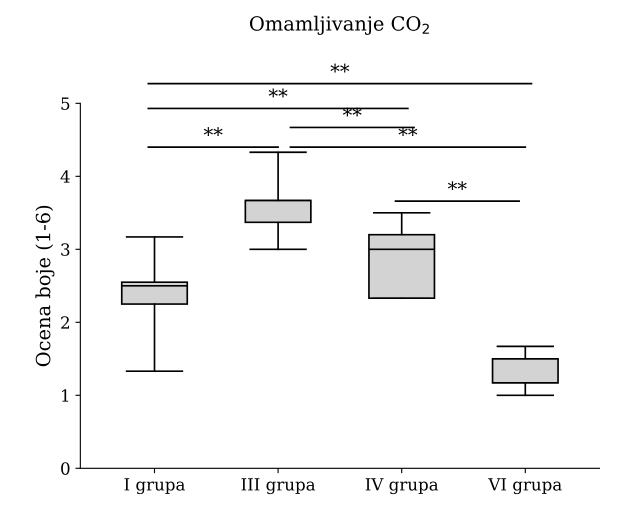 This screenshot has width=618, height=509. What do you see at coordinates (154, 486) in the screenshot?
I see `x-tick-label: I grupa` at bounding box center [154, 486].